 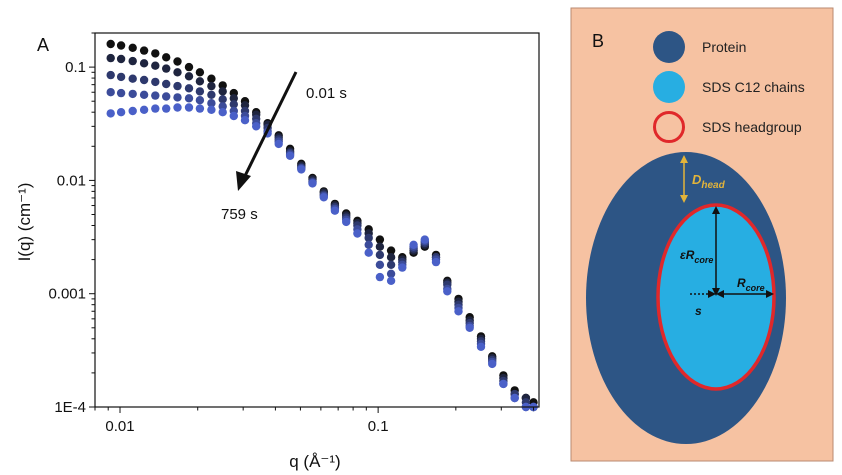 I want to click on d-head-symbol: D, so click(x=697, y=179).